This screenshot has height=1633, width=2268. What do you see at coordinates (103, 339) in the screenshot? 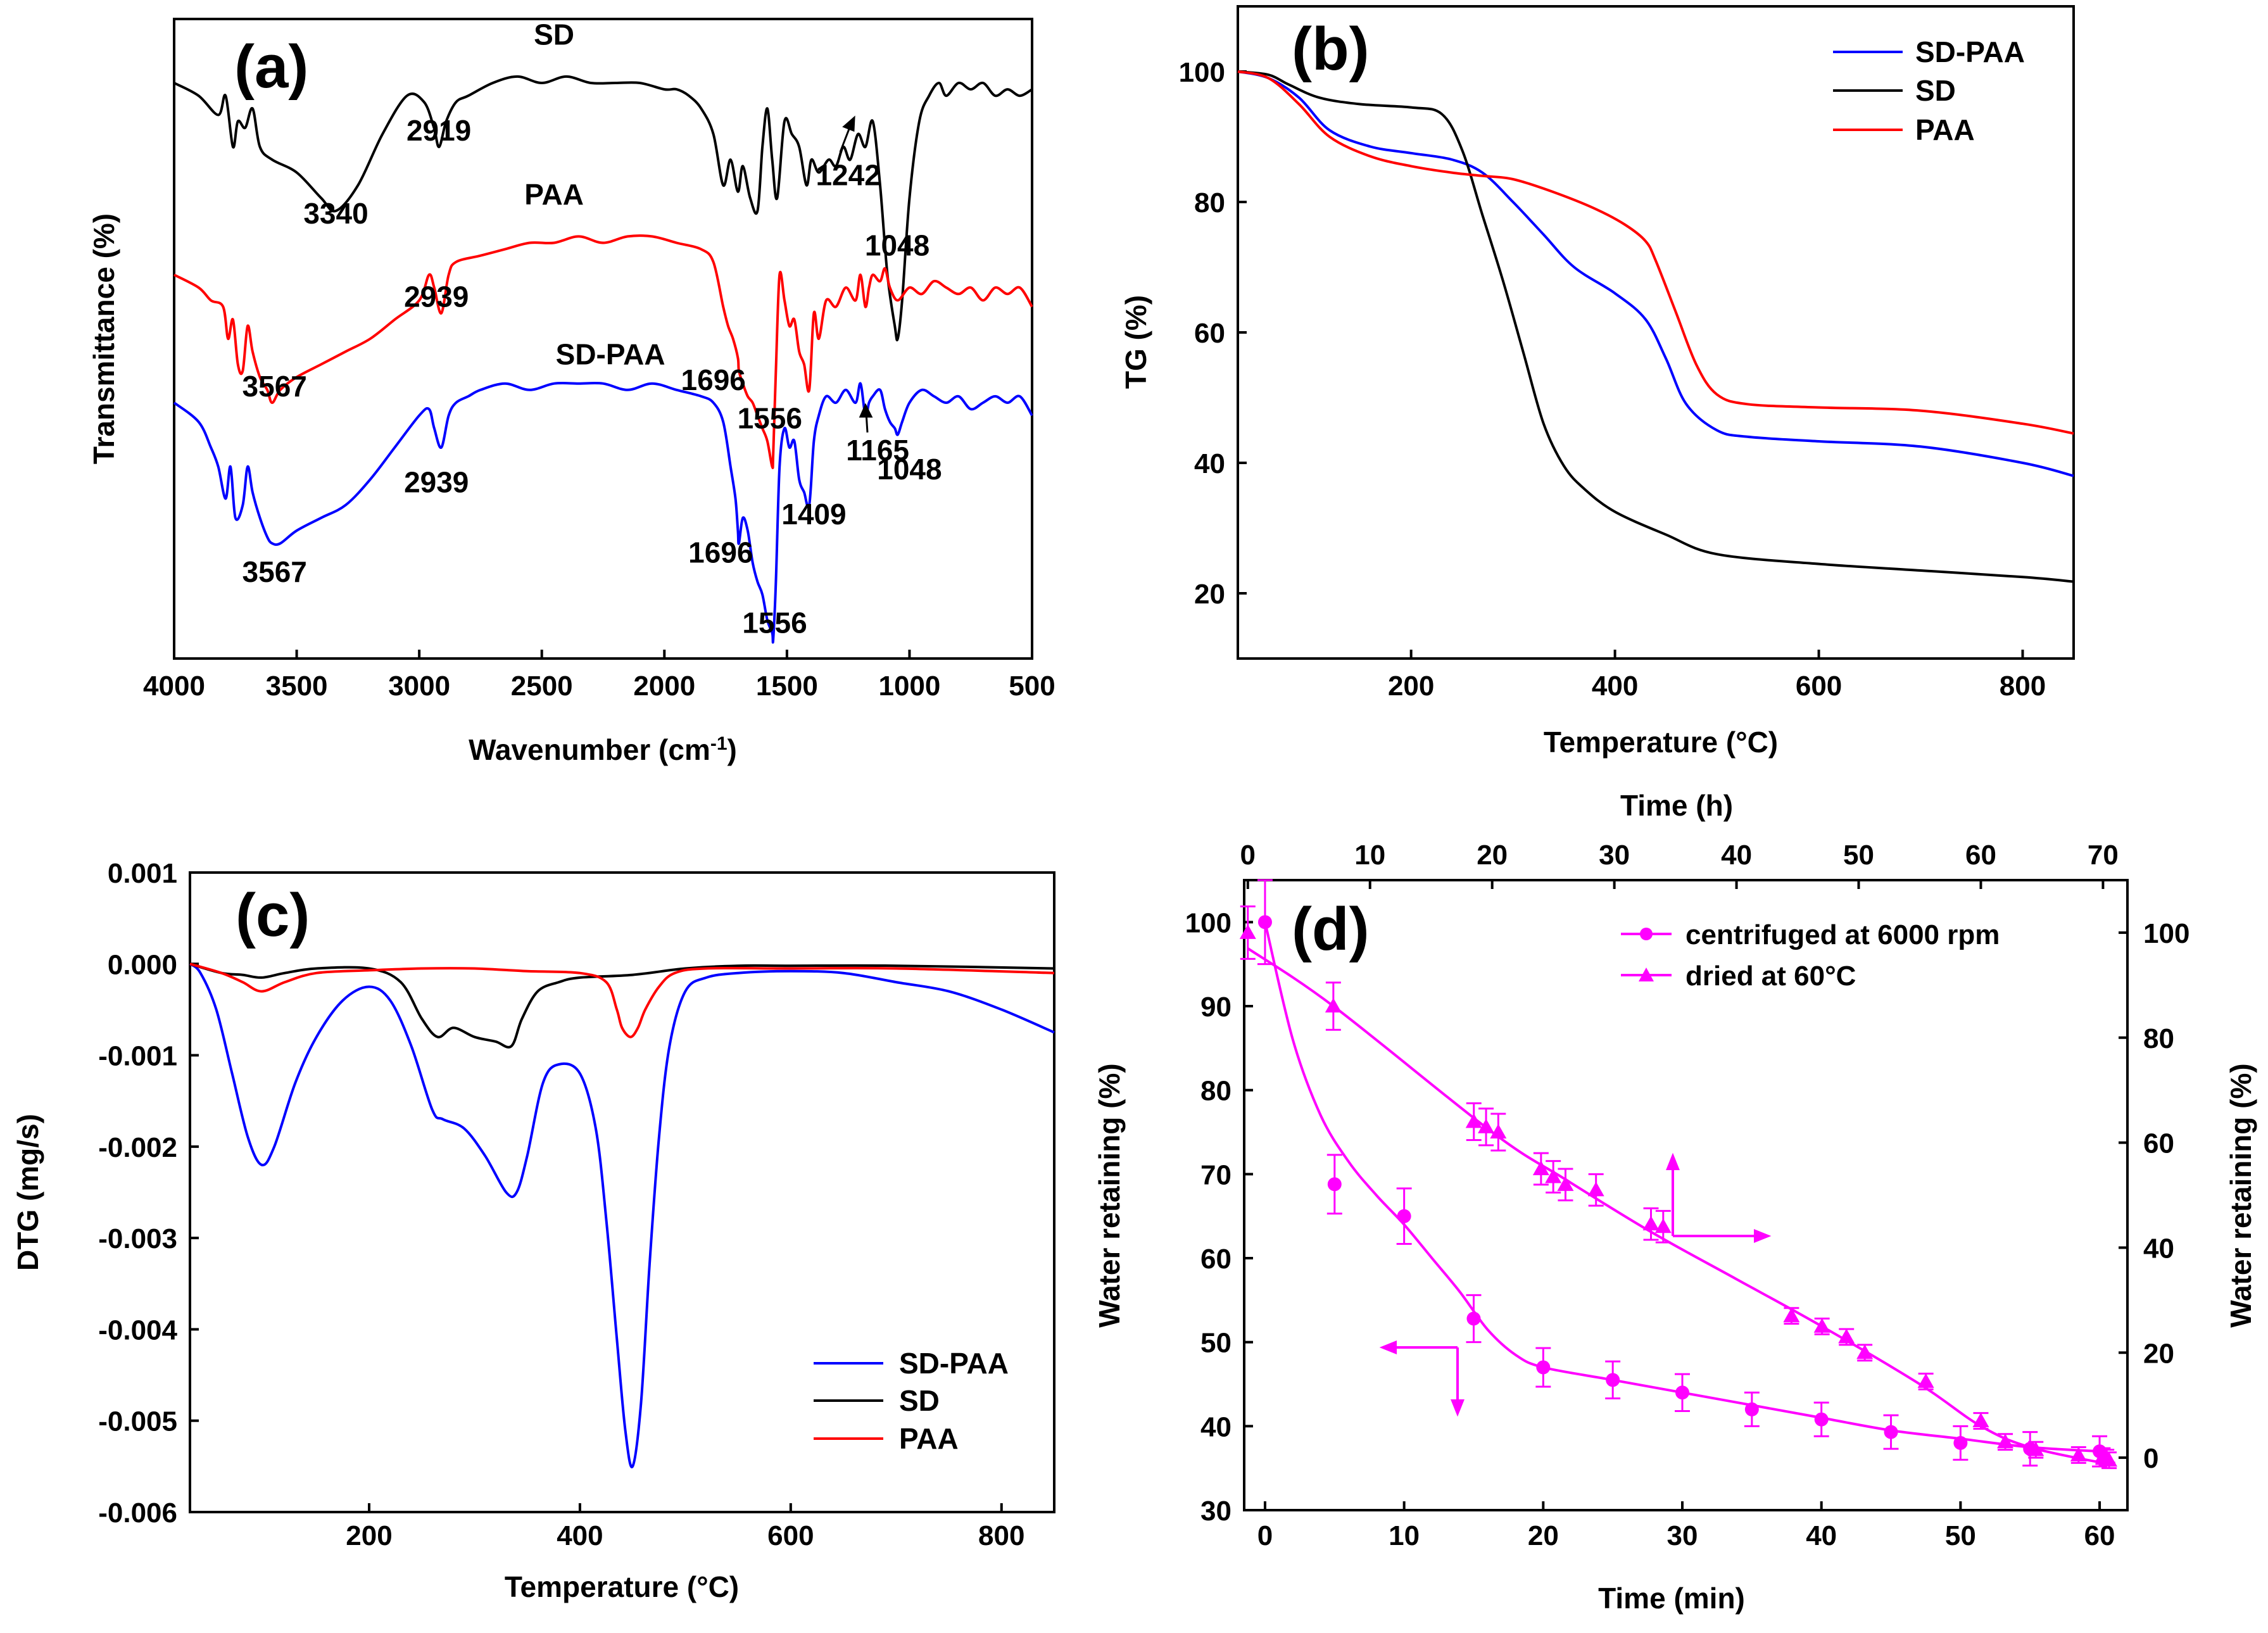
I see `panel-a-ylabel: Transmittance (%)` at bounding box center [103, 339].